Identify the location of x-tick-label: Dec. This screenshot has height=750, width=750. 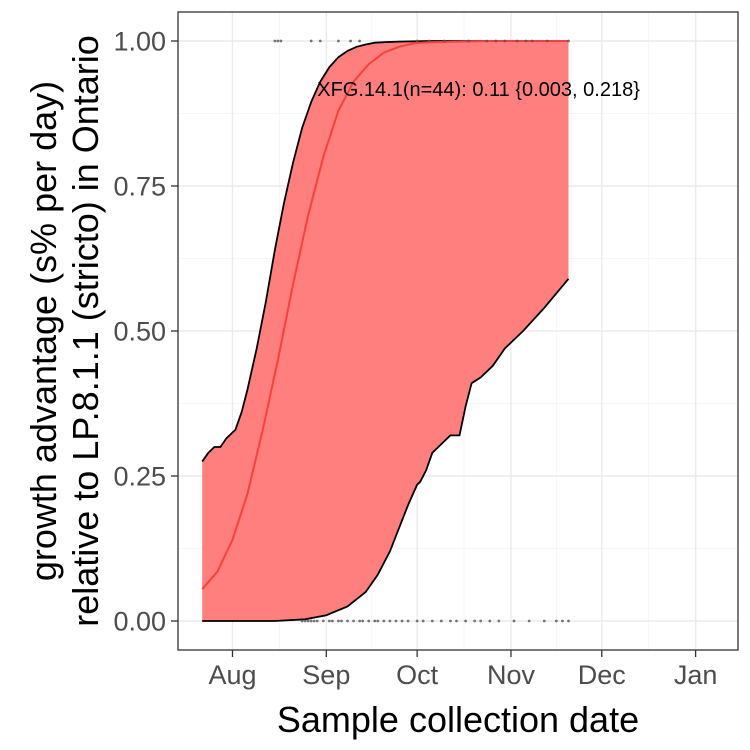
(602, 675).